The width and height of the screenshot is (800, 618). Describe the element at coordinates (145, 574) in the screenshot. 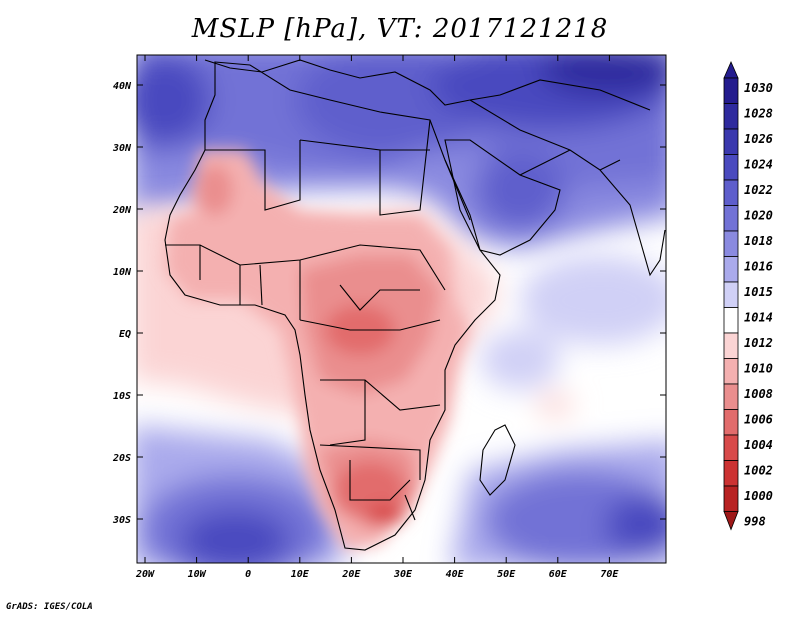

I see `lon-label: 20W` at that location.